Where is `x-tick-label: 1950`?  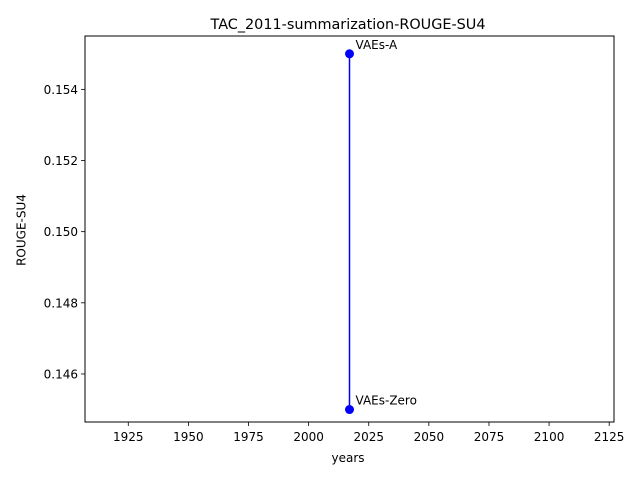
x-tick-label: 1950 is located at coordinates (188, 437).